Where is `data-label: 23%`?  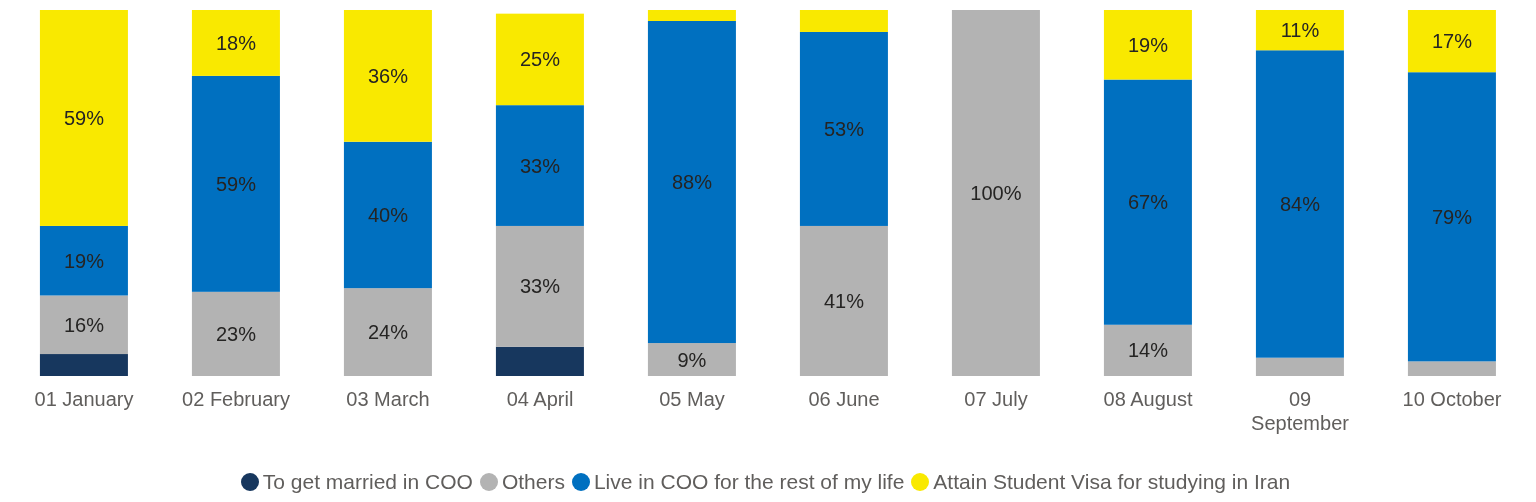 data-label: 23% is located at coordinates (236, 333).